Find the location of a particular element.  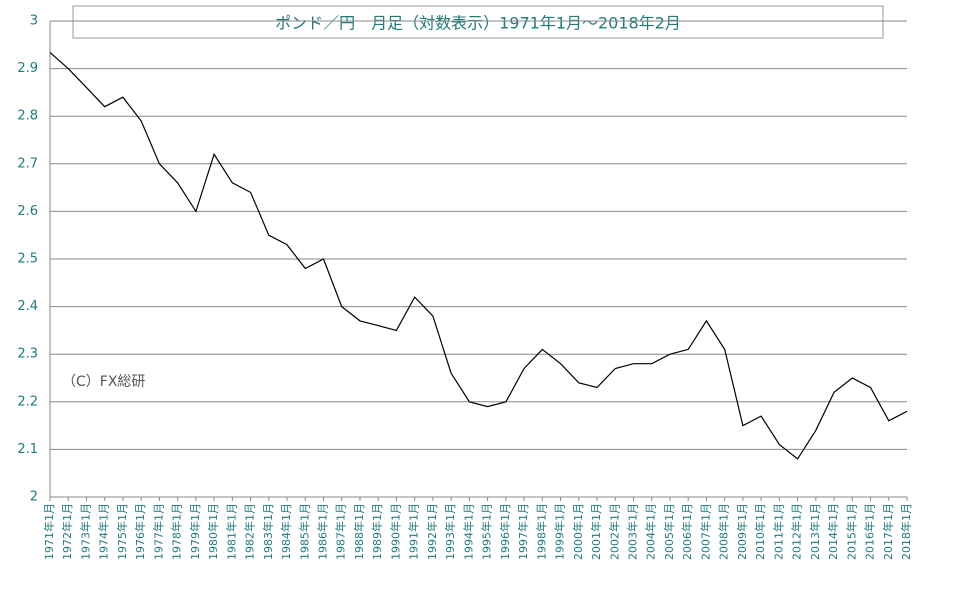

y-tick-label: 2.2 is located at coordinates (27, 401).